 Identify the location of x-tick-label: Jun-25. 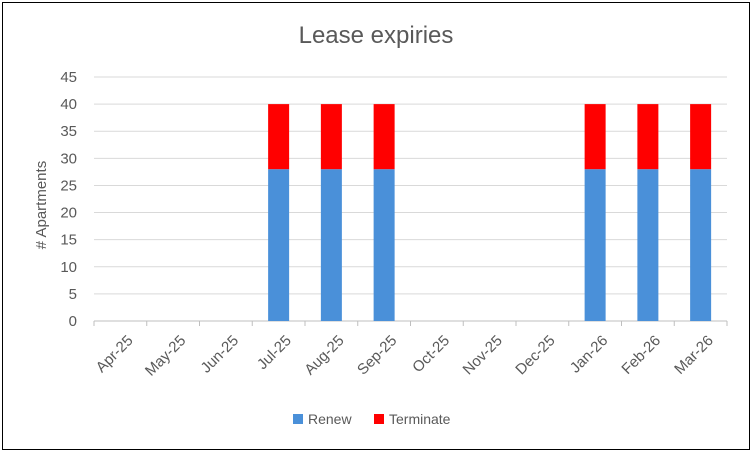
(220, 354).